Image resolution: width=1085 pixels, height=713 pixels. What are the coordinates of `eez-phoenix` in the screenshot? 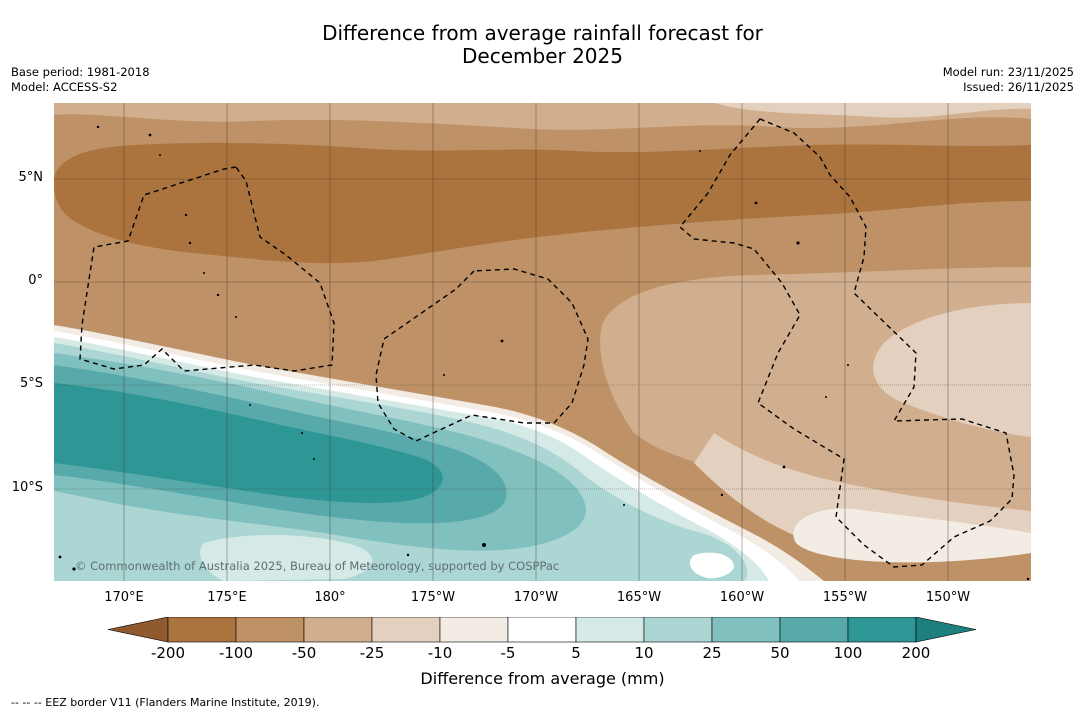 It's located at (482, 355).